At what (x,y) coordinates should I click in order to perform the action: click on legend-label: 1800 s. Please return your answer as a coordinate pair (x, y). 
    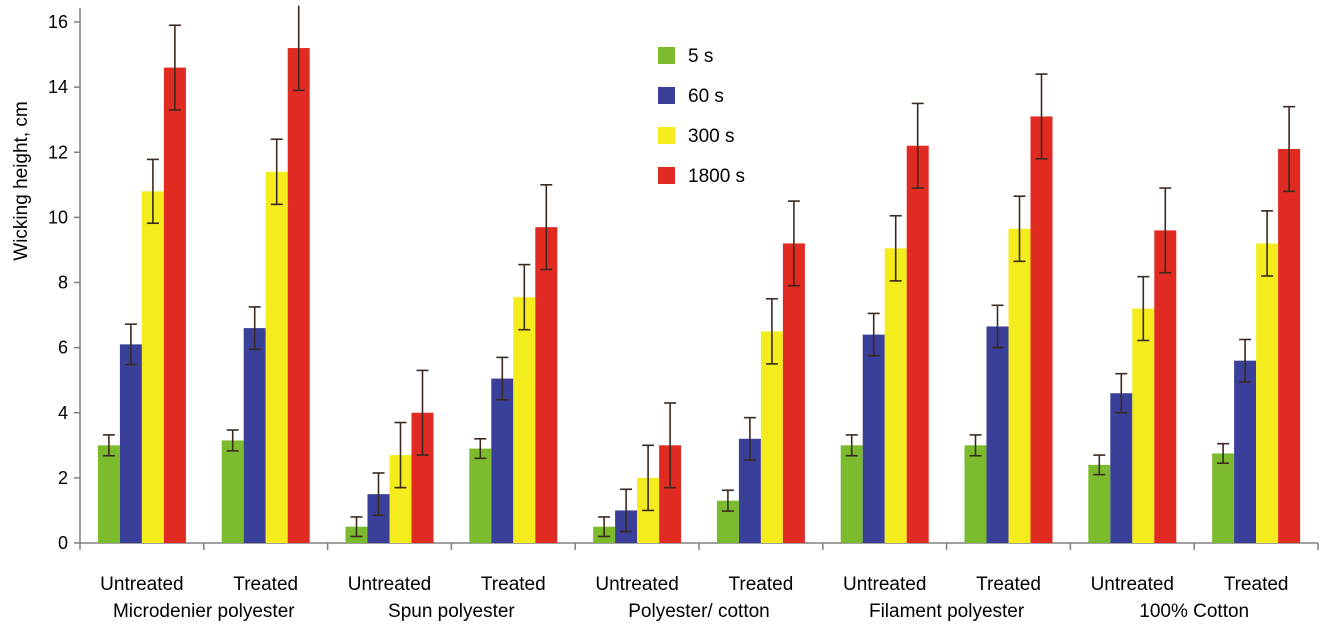
    Looking at the image, I should click on (716, 176).